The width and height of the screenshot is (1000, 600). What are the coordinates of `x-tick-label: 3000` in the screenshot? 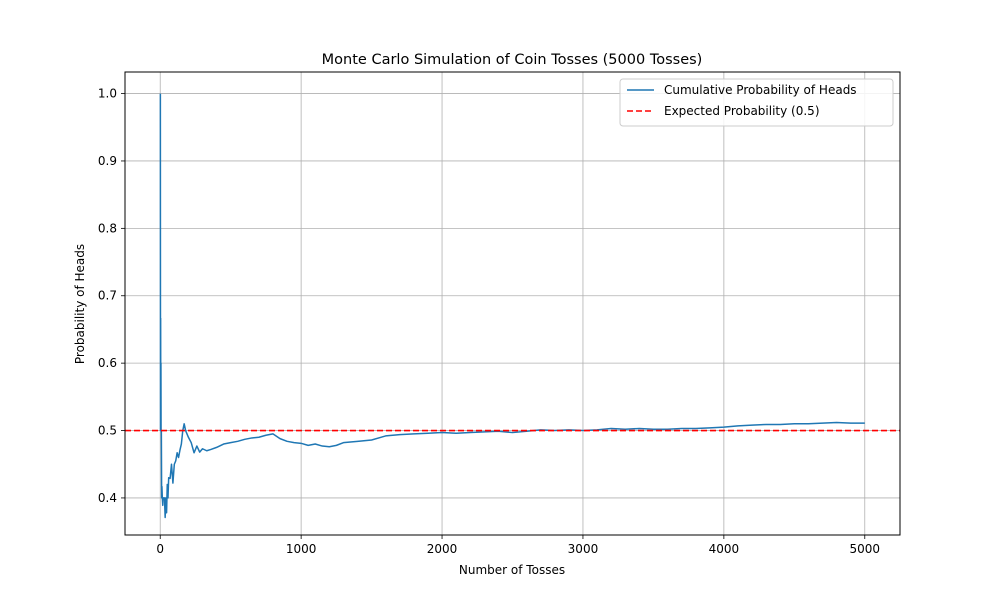 It's located at (583, 549).